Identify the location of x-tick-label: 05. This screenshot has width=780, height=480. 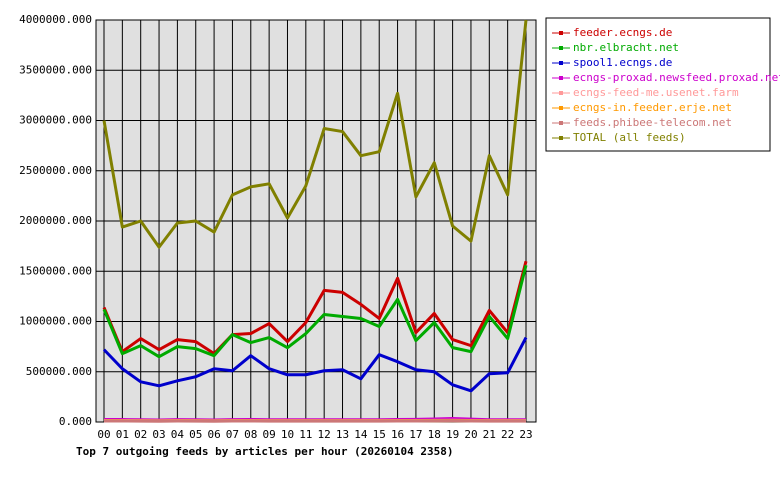
(195, 434).